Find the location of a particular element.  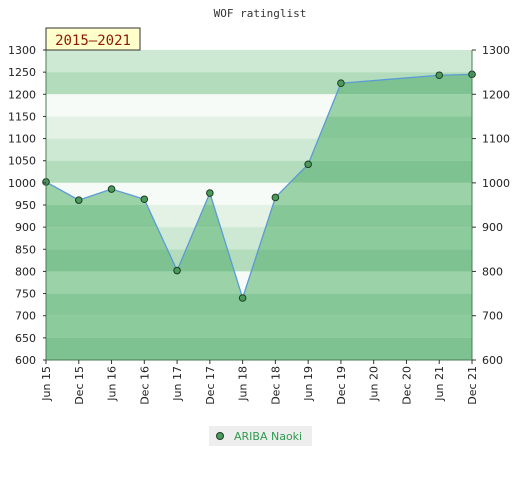

y-tick-label: 1300 is located at coordinates (22, 50).